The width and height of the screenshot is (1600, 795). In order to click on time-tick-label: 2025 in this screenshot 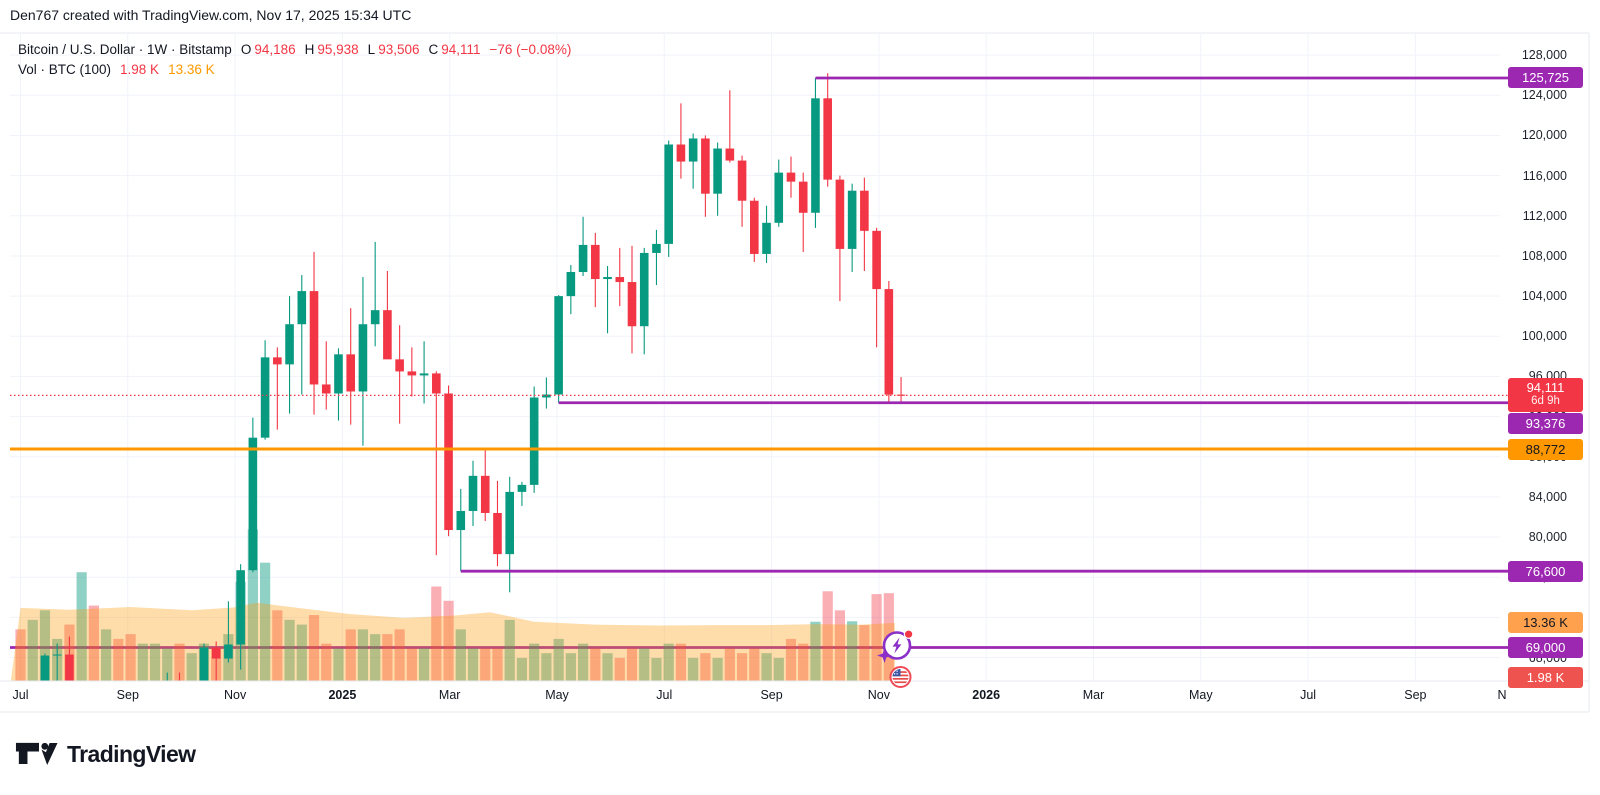, I will do `click(342, 695)`.